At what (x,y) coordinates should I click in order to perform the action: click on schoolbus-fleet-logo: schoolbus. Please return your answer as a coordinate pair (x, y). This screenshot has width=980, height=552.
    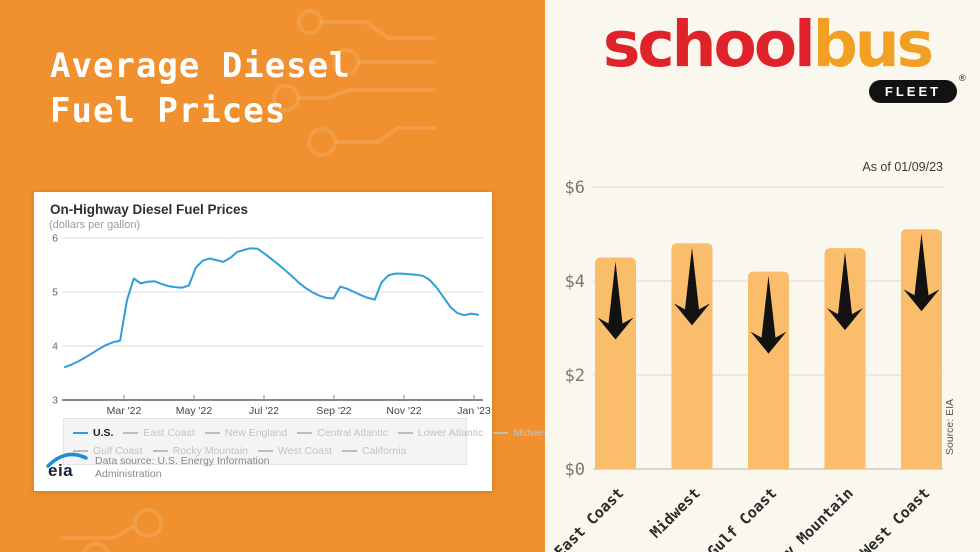
    Looking at the image, I should click on (767, 44).